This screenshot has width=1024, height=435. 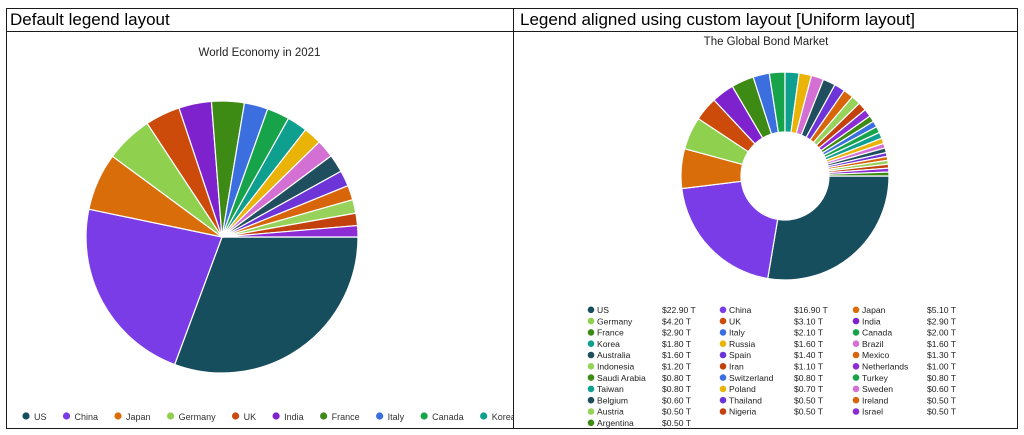 I want to click on right-legend-label: Australia, so click(x=614, y=355).